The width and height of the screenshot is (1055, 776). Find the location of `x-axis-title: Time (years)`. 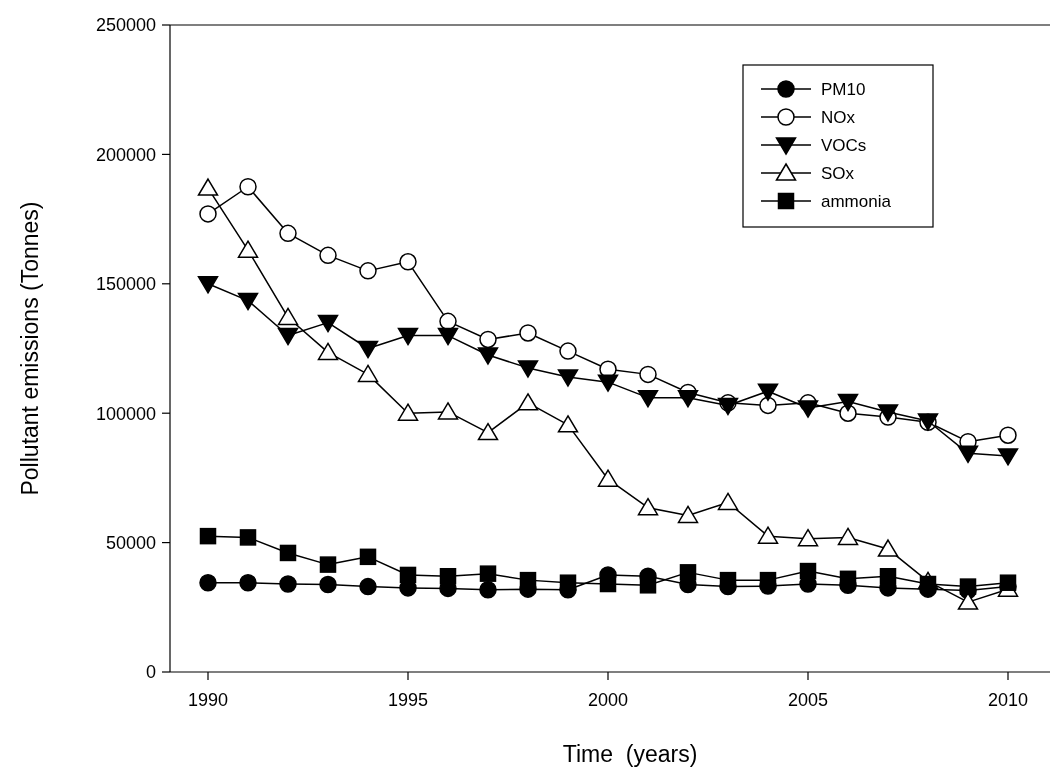

x-axis-title: Time (years) is located at coordinates (630, 754).